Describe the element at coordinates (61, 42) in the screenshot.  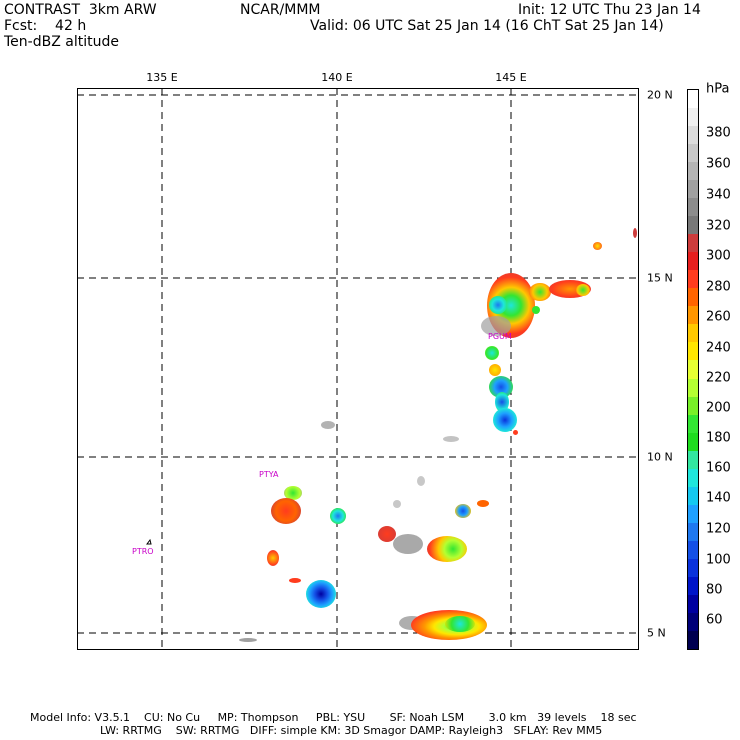
I see `field-name: Ten-dBZ altitude` at that location.